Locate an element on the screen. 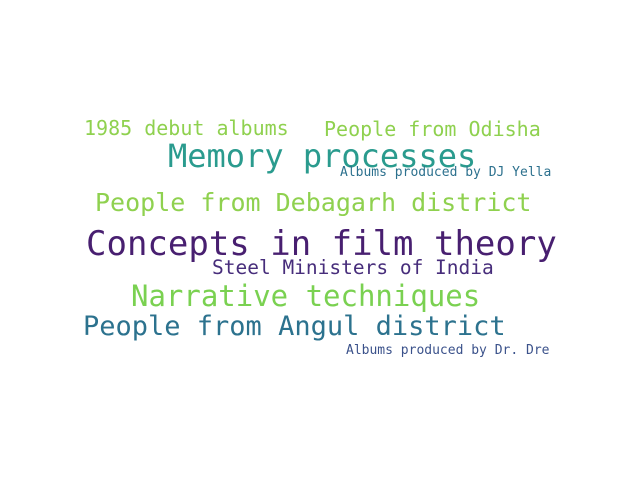  word-people-from-odisha: People from Odisha is located at coordinates (432, 129).